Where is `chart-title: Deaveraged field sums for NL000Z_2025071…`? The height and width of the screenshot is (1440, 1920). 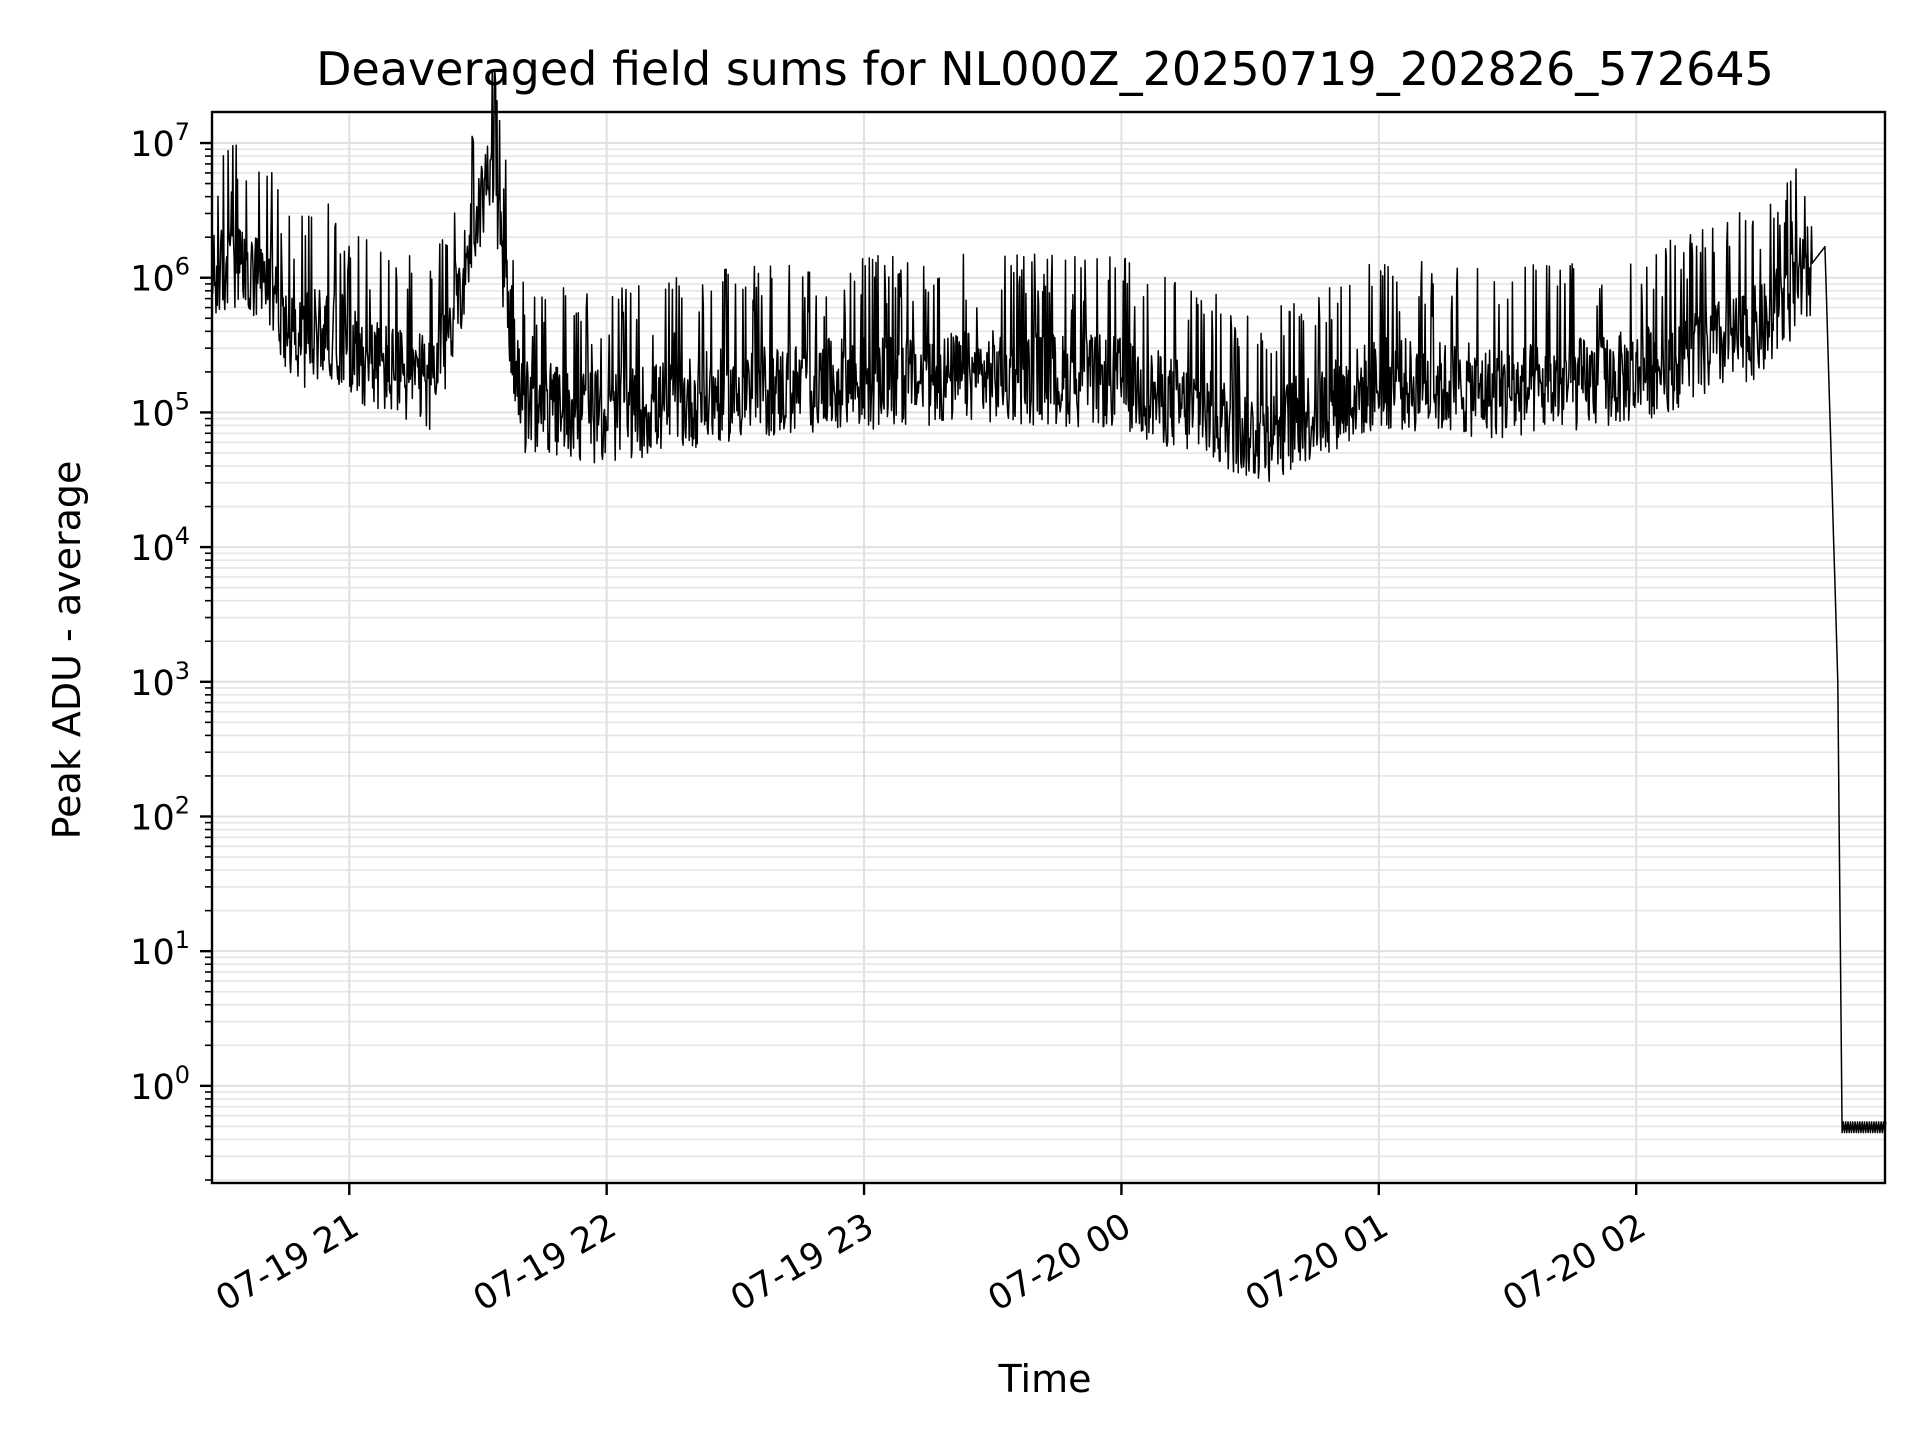 chart-title: Deaveraged field sums for NL000Z_2025071… is located at coordinates (1045, 69).